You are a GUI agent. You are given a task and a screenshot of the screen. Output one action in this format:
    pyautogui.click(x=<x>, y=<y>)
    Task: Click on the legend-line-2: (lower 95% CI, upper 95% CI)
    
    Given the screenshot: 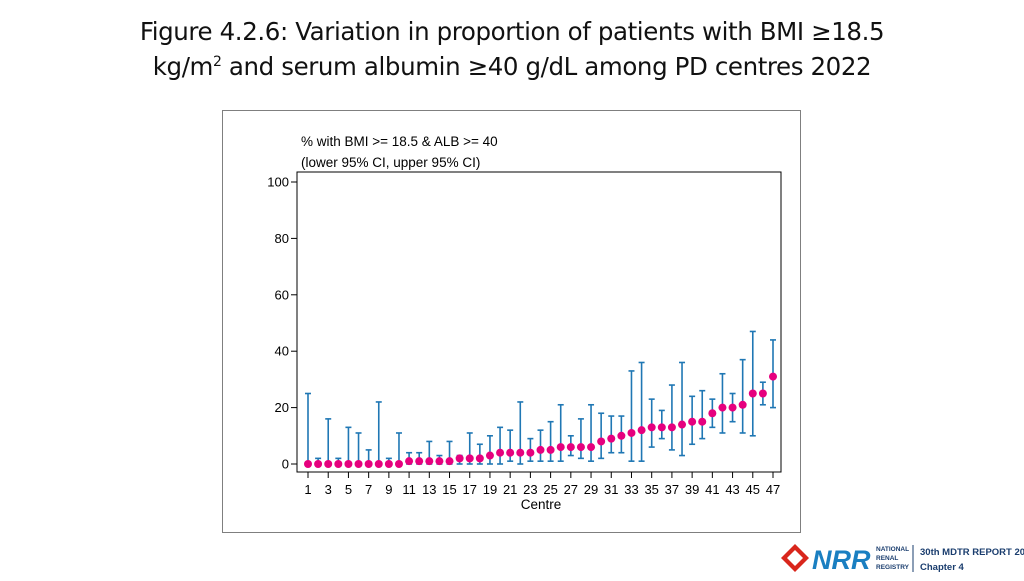 What is the action you would take?
    pyautogui.click(x=390, y=162)
    